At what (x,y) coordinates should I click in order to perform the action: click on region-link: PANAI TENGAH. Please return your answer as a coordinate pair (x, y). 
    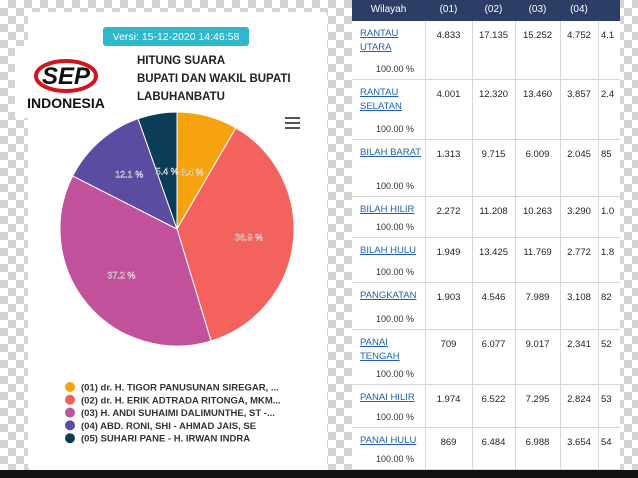
    Looking at the image, I should click on (380, 349).